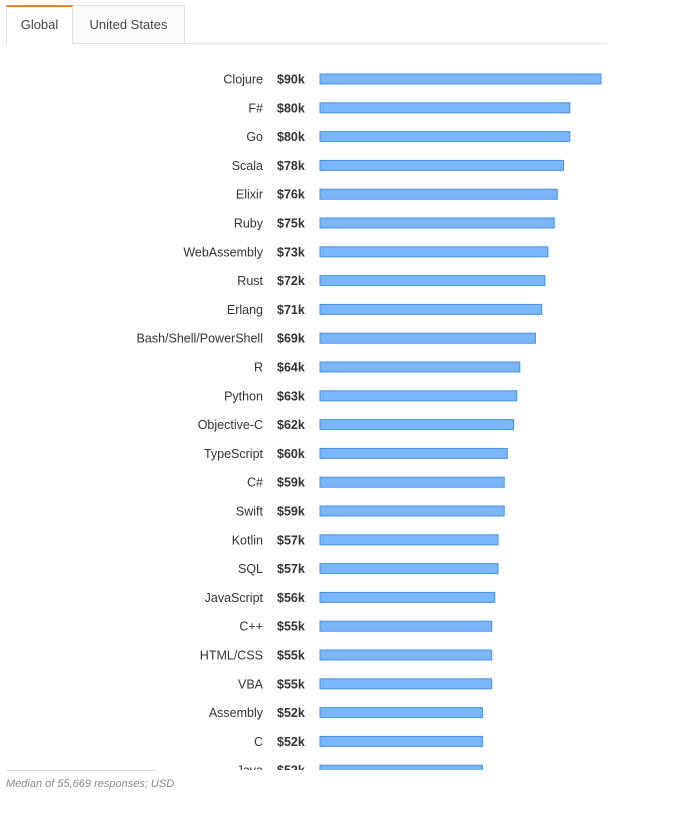 Image resolution: width=680 pixels, height=835 pixels. I want to click on category-label: F#, so click(255, 108).